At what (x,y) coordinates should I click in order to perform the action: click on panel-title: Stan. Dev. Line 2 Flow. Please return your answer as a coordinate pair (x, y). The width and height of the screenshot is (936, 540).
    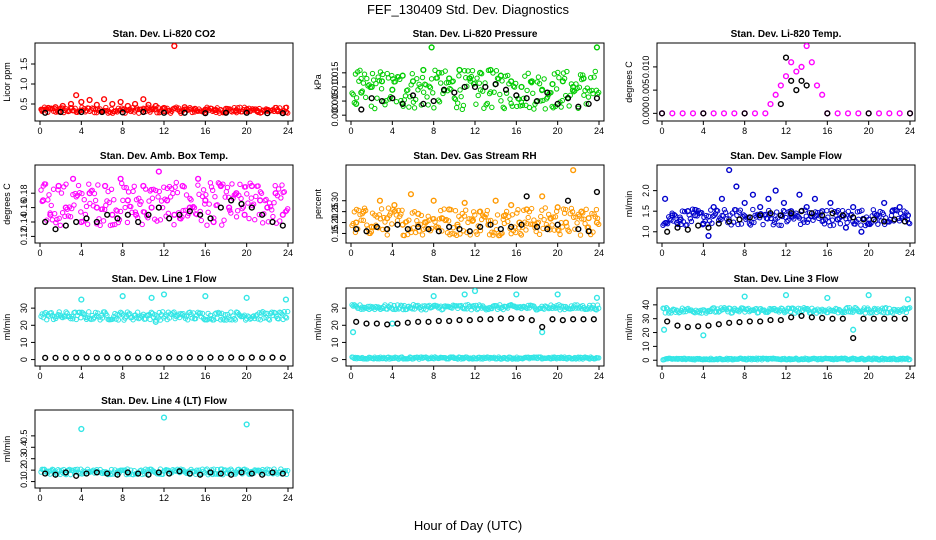
    Looking at the image, I should click on (475, 279).